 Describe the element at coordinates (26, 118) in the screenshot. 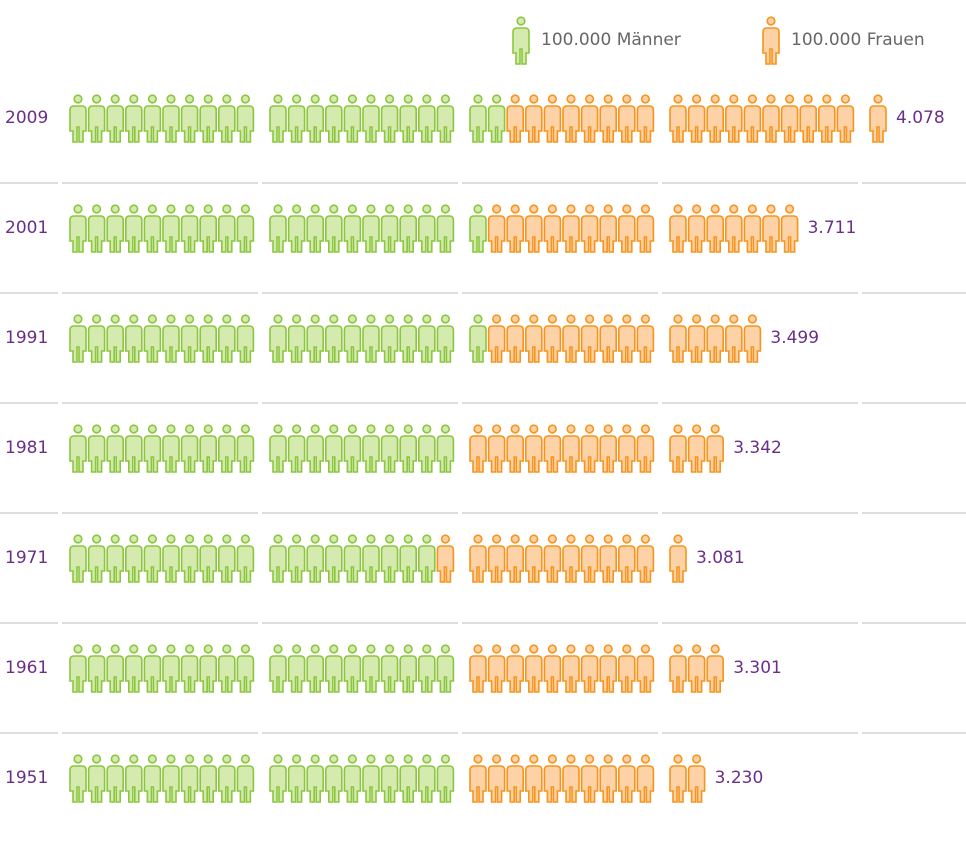

I see `year-label: 2009` at that location.